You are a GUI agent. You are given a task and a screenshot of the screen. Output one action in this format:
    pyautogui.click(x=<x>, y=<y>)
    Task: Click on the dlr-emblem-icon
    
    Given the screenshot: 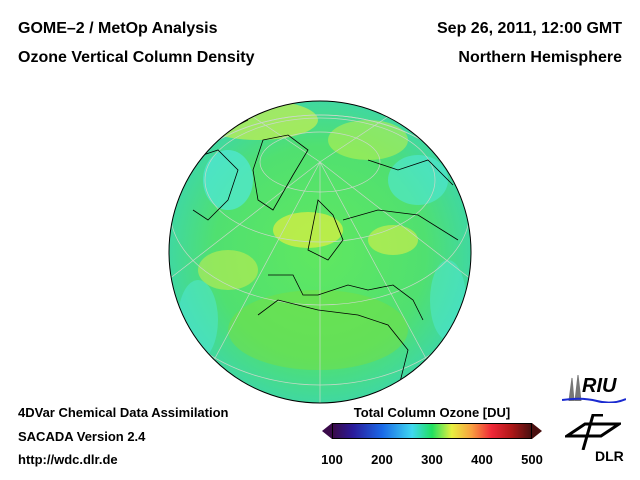 What is the action you would take?
    pyautogui.click(x=593, y=432)
    